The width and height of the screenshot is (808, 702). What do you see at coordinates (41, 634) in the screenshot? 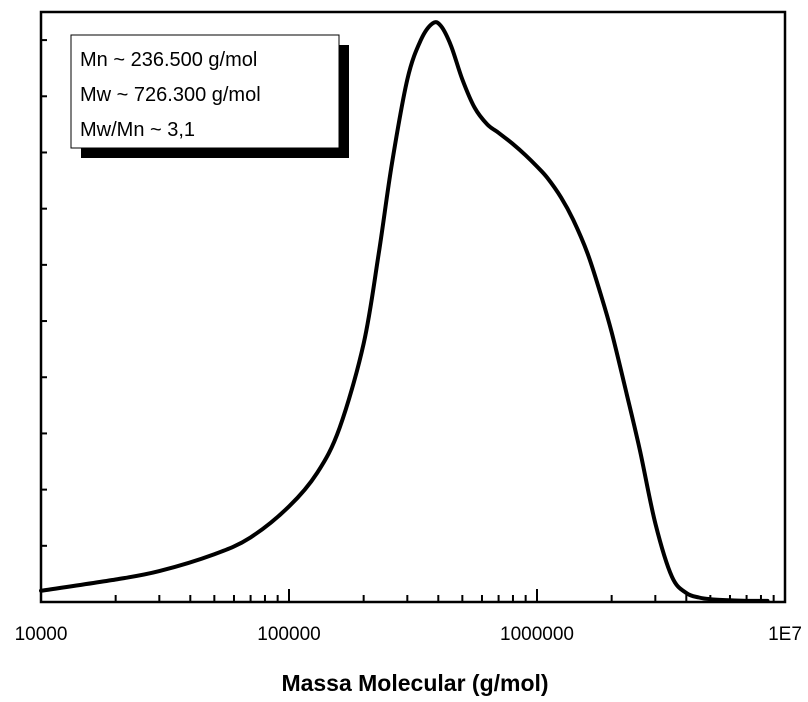
I see `x-tick-label: 10000` at bounding box center [41, 634].